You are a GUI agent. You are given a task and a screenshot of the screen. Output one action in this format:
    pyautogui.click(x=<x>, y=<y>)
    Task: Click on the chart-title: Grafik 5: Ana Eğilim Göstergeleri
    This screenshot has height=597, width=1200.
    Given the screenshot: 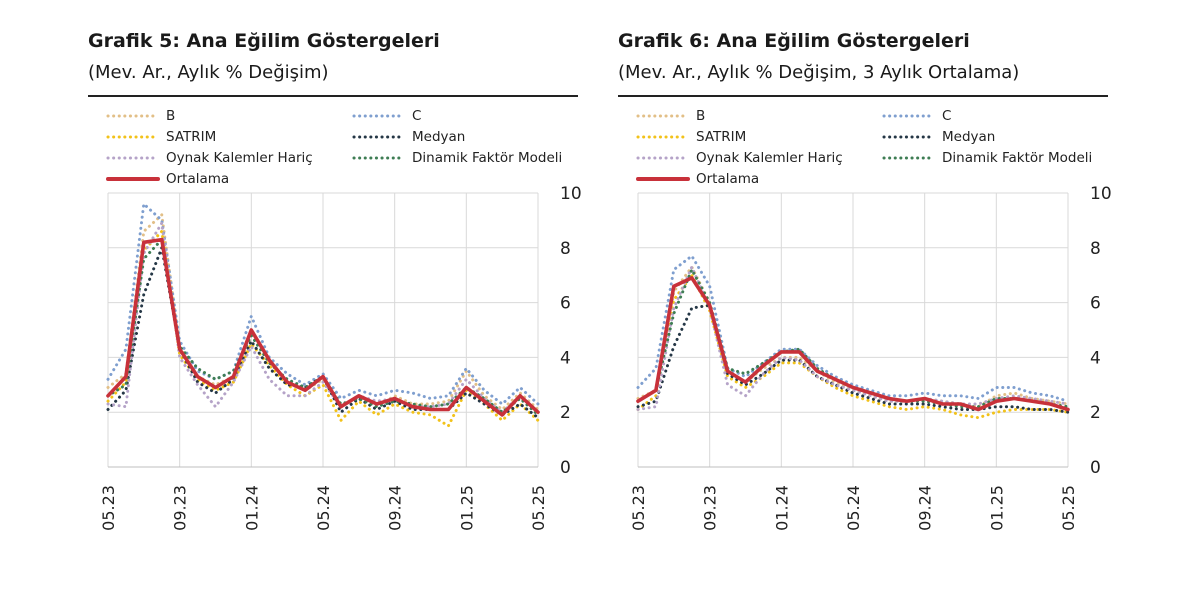 What is the action you would take?
    pyautogui.click(x=264, y=41)
    